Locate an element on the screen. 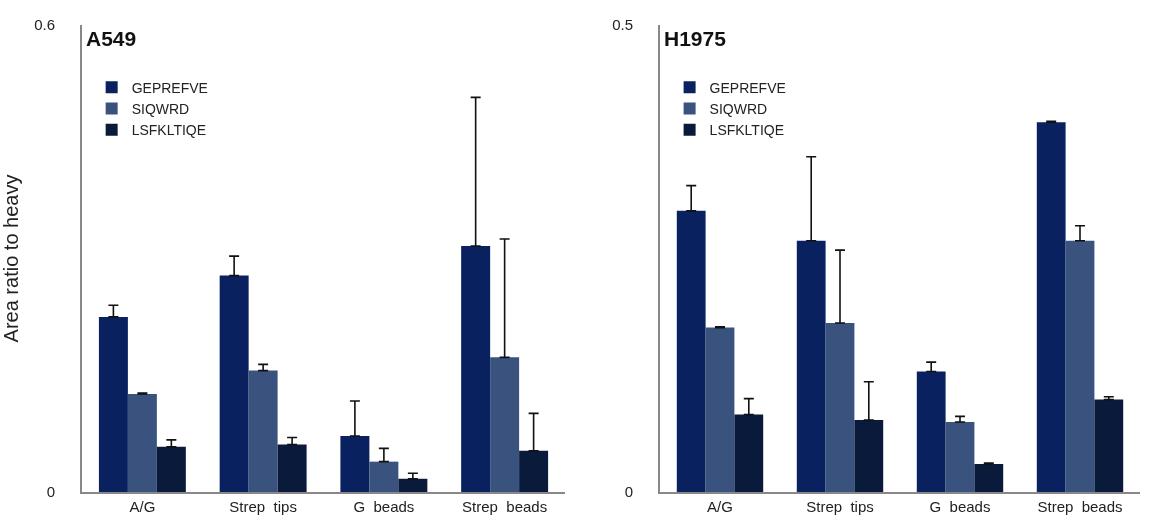 The width and height of the screenshot is (1150, 526). y-tick-label: 0.6 is located at coordinates (44, 25).